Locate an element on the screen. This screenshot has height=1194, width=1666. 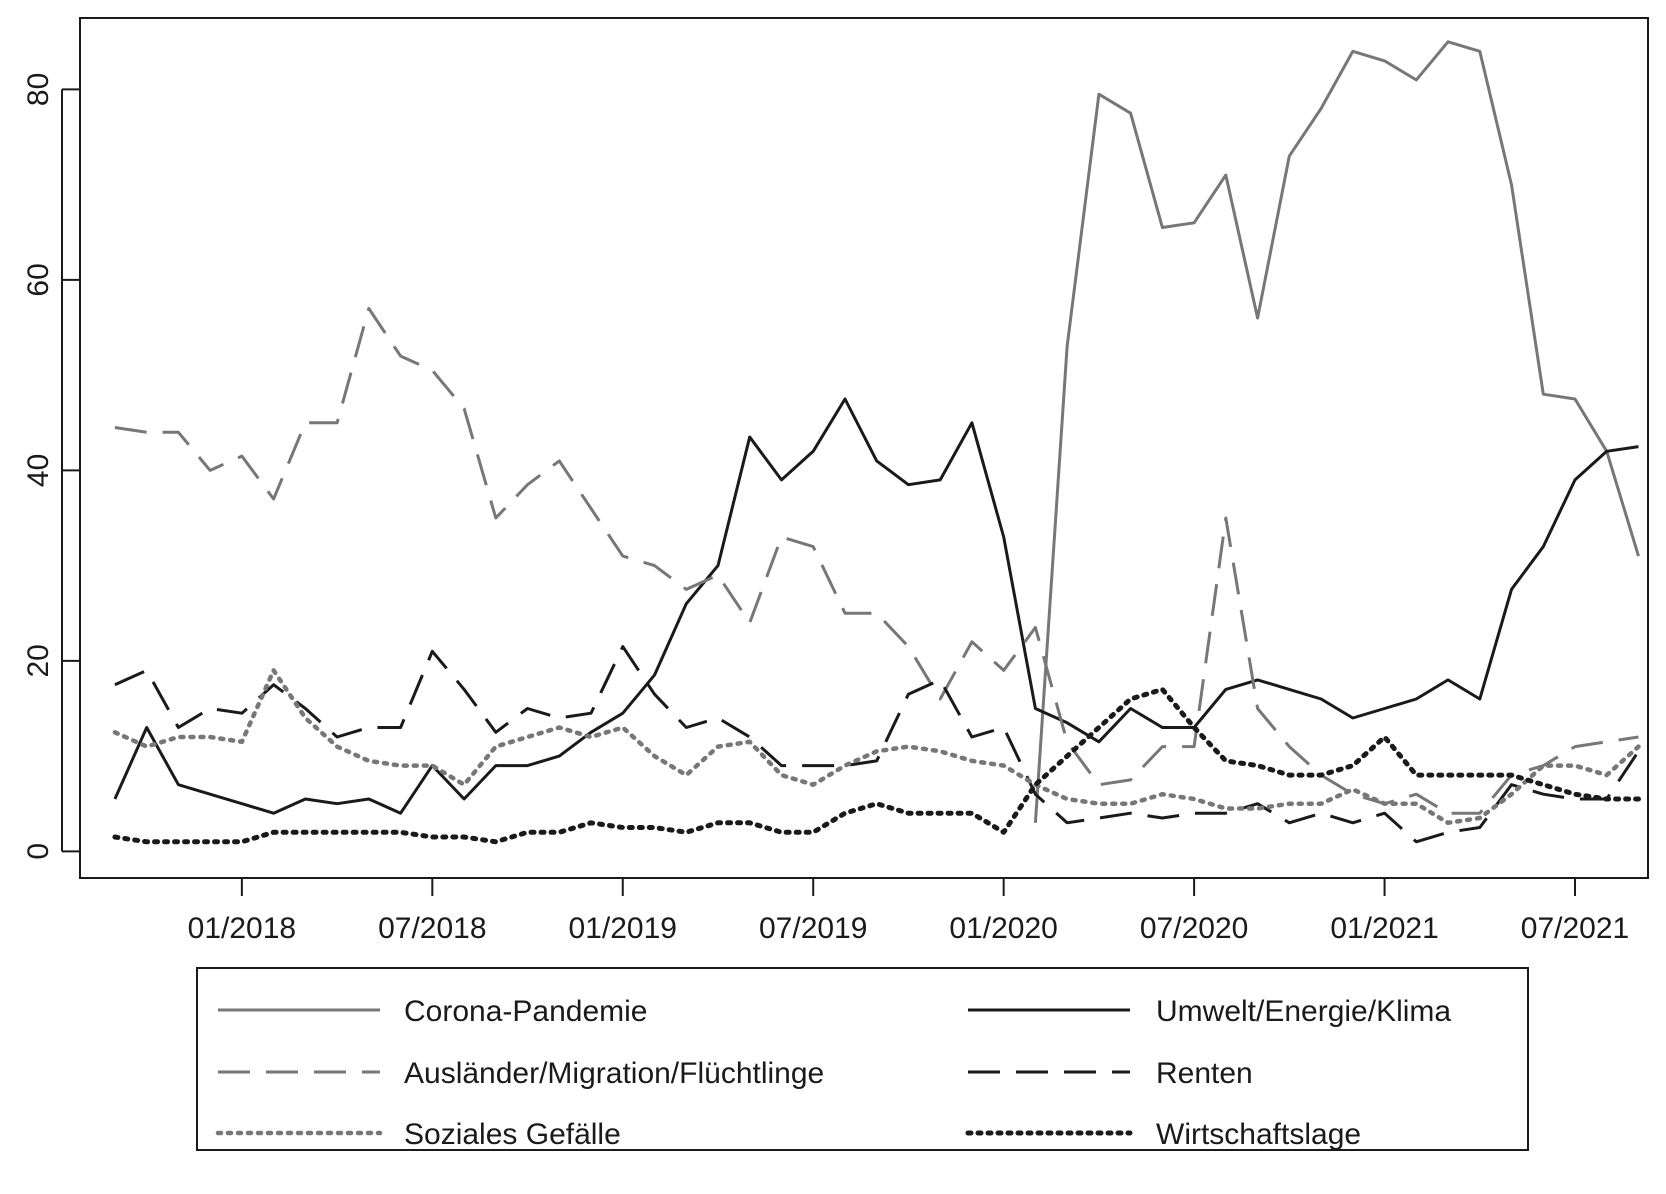
y-tick-label: 0 is located at coordinates (38, 851).